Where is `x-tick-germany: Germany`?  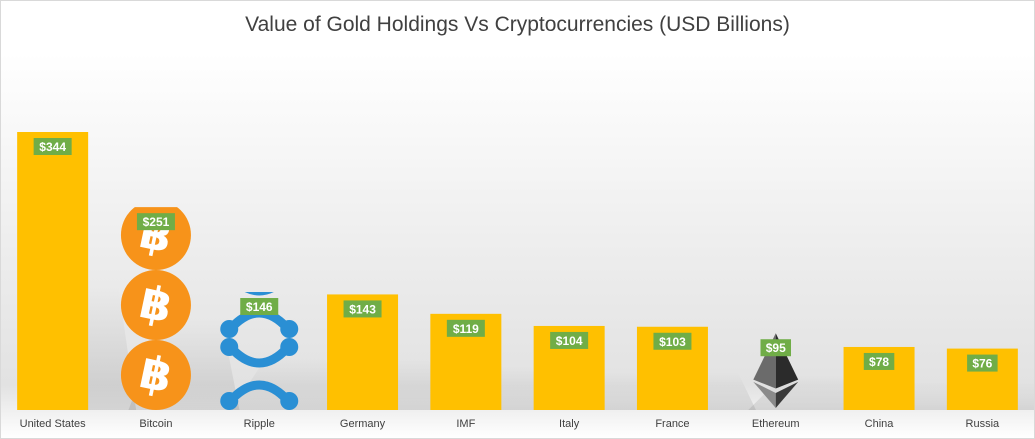
x-tick-germany: Germany is located at coordinates (363, 424).